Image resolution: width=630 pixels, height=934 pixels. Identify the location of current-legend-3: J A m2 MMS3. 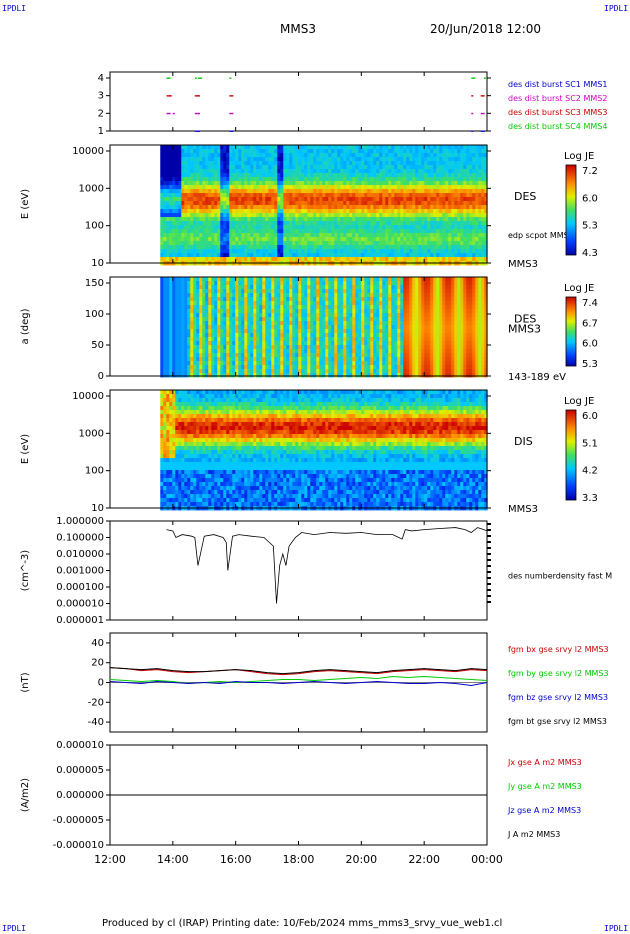
(533, 834).